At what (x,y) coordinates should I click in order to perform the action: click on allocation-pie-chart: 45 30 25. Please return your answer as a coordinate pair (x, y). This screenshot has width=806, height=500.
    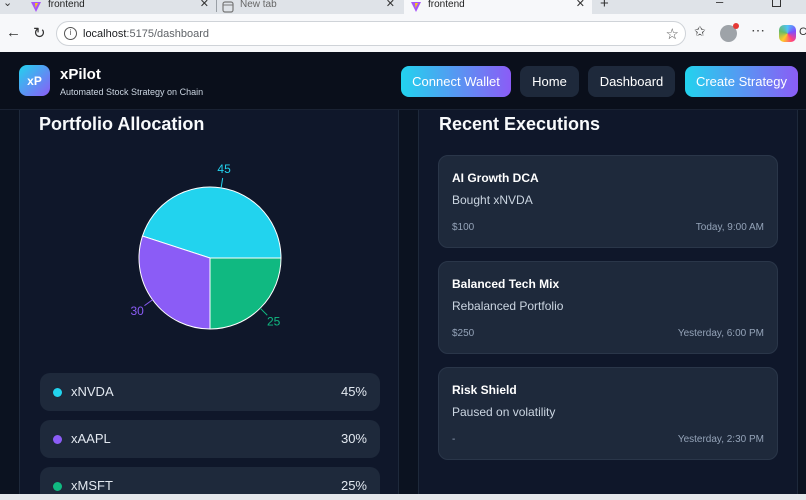
    Looking at the image, I should click on (206, 246).